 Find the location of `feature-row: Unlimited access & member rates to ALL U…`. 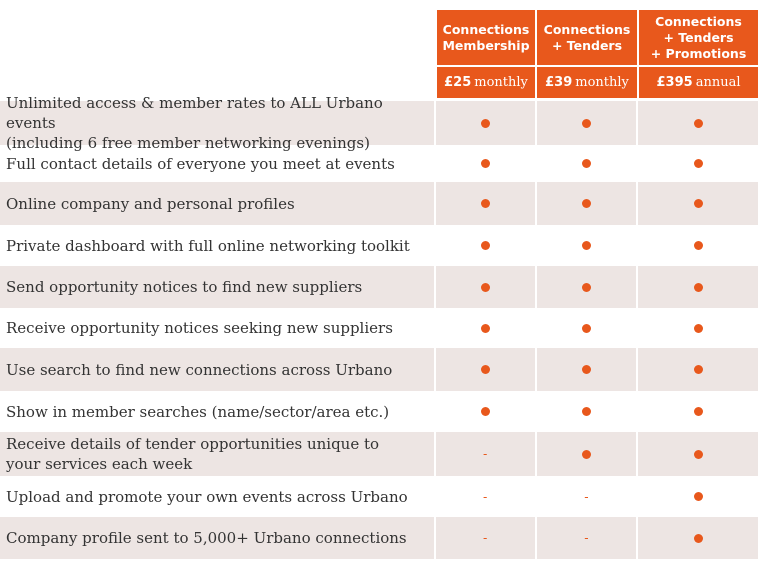

feature-row: Unlimited access & member rates to ALL U… is located at coordinates (379, 123).